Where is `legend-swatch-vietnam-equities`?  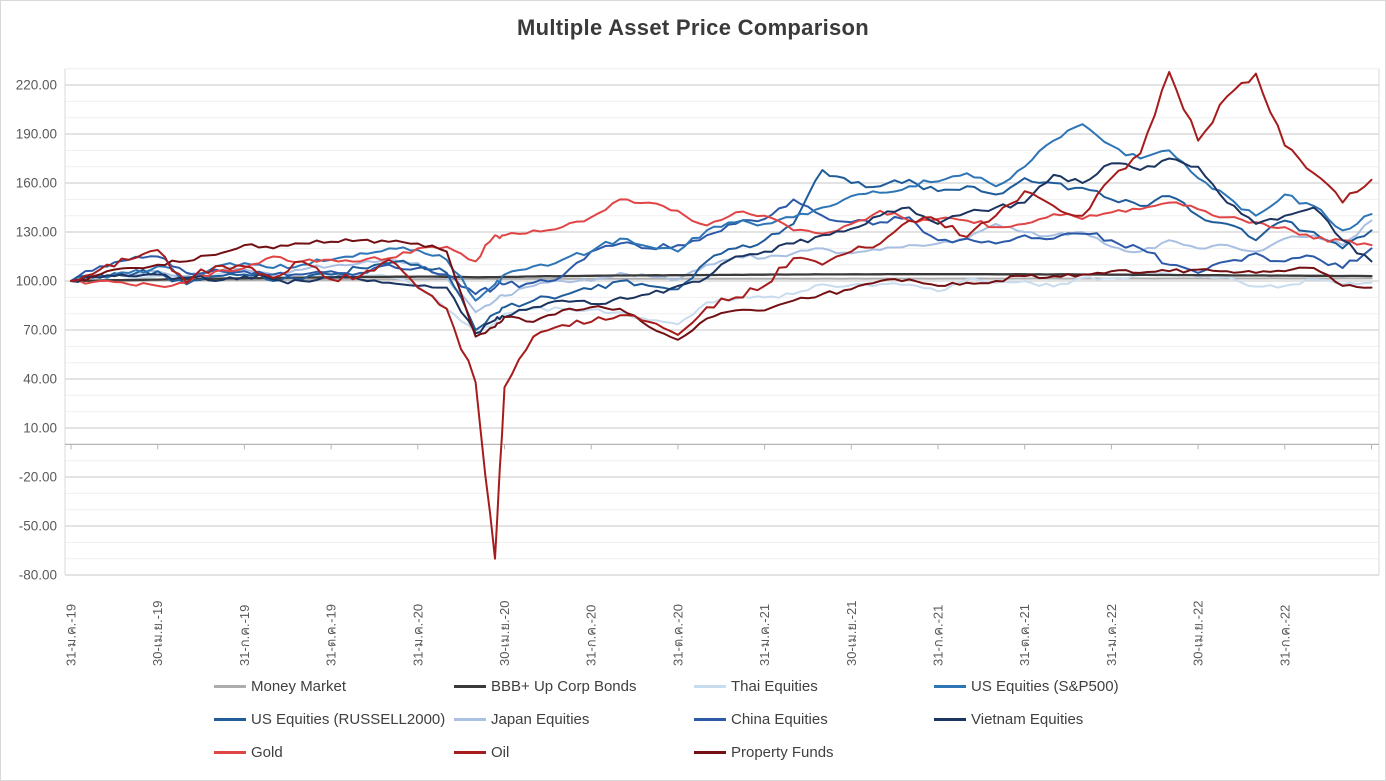 legend-swatch-vietnam-equities is located at coordinates (950, 719).